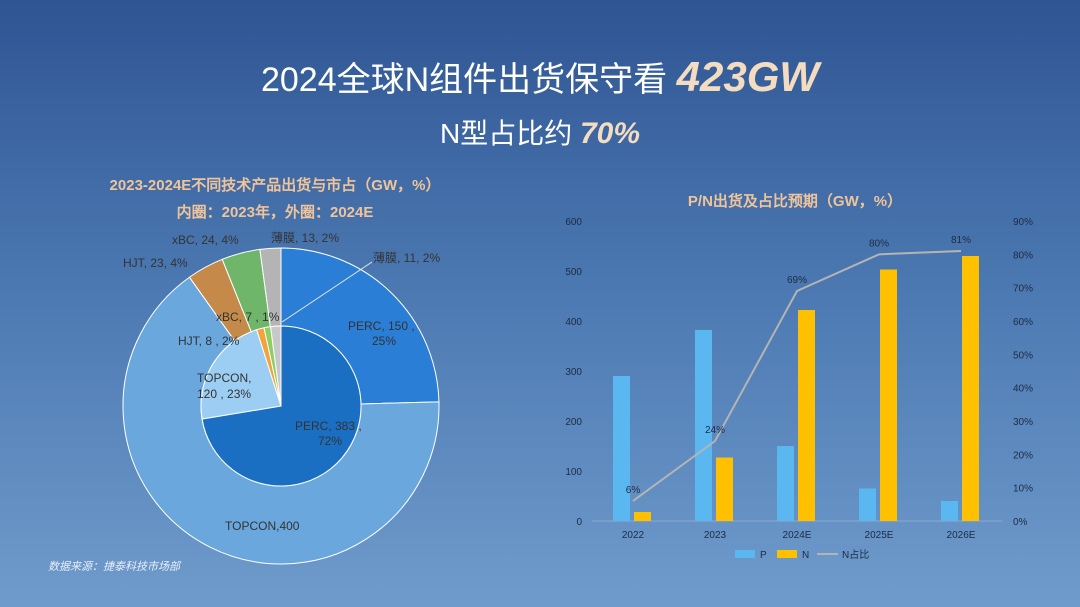 Image resolution: width=1080 pixels, height=607 pixels. Describe the element at coordinates (795, 201) in the screenshot. I see `bar-chart-title: P/N出货及占比预期（GW，%）` at that location.